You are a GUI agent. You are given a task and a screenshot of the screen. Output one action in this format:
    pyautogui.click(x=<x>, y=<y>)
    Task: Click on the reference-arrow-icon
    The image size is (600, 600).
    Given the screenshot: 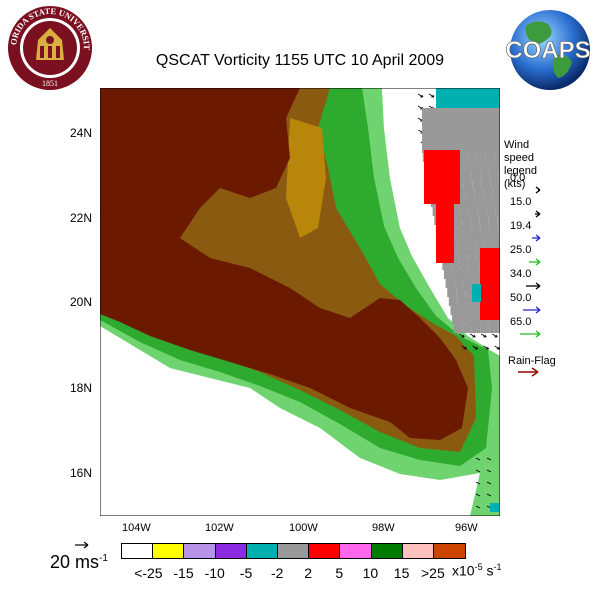 What is the action you would take?
    pyautogui.click(x=82, y=545)
    